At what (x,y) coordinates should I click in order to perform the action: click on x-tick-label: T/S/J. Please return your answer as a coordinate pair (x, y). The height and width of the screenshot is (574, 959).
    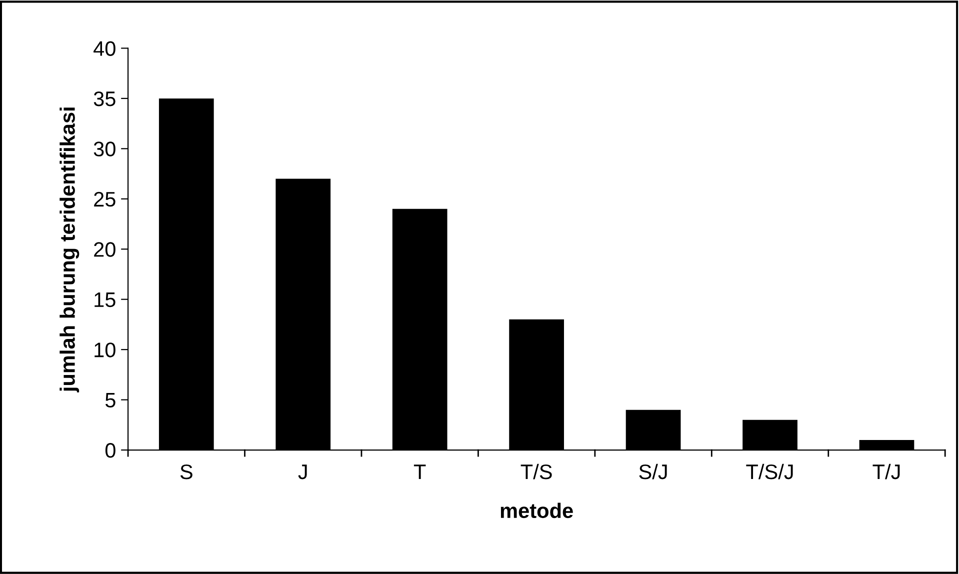
    Looking at the image, I should click on (769, 472).